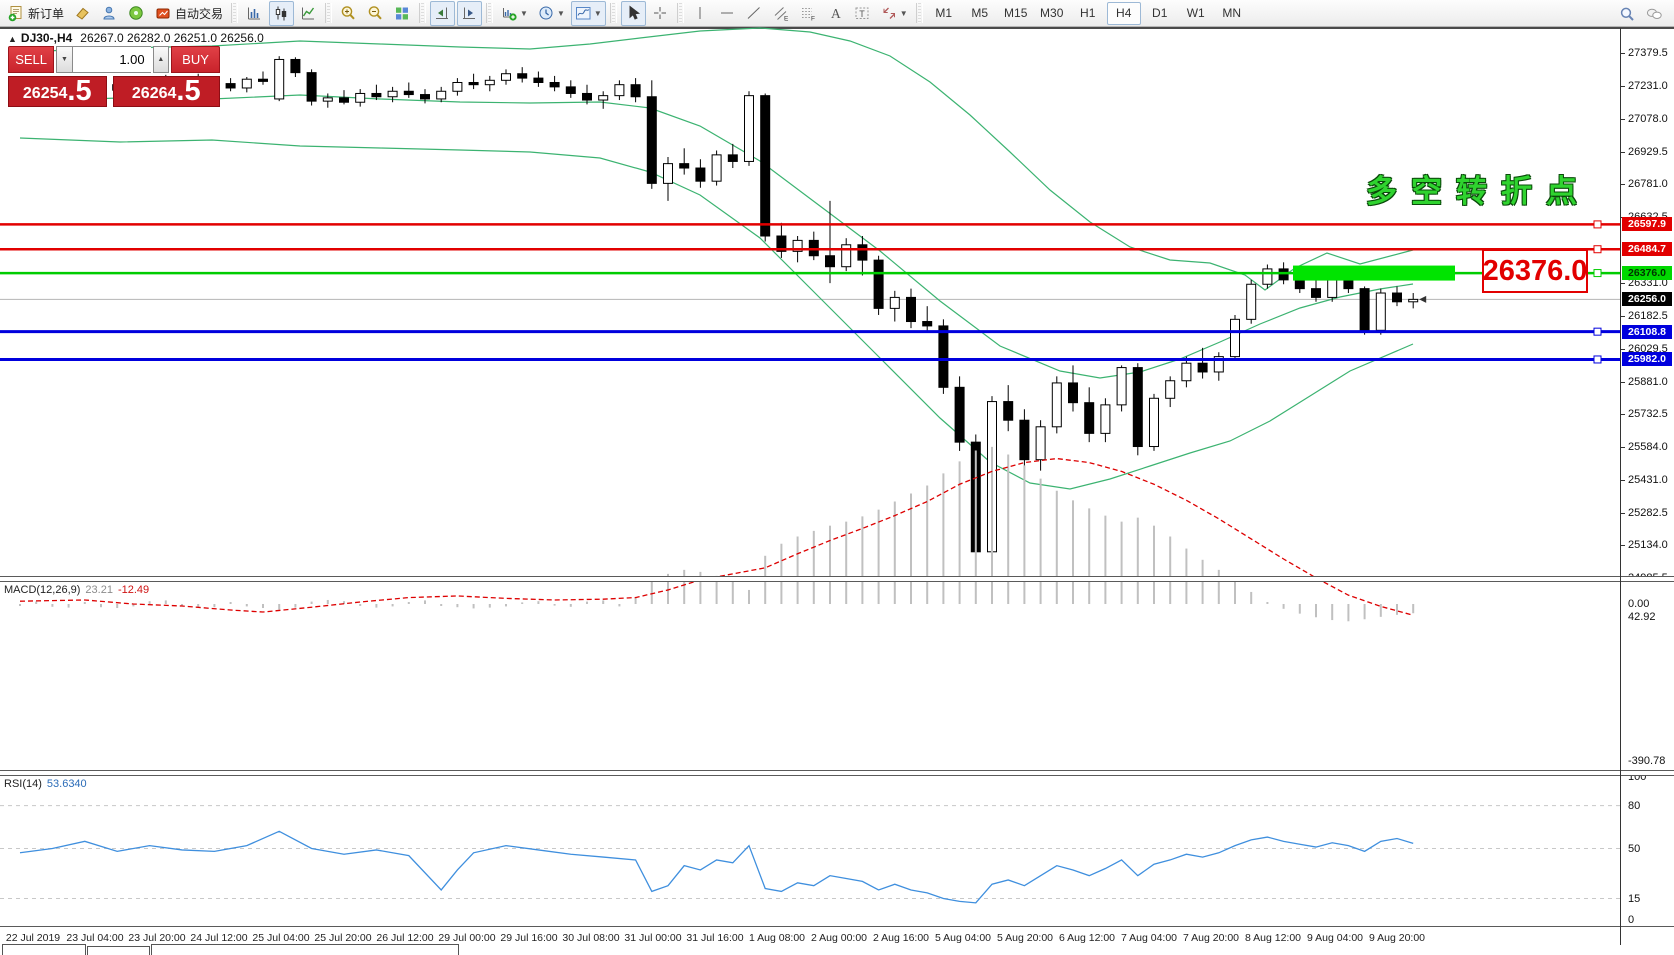 Image resolution: width=1674 pixels, height=955 pixels. I want to click on candlestick-icon, so click(281, 13).